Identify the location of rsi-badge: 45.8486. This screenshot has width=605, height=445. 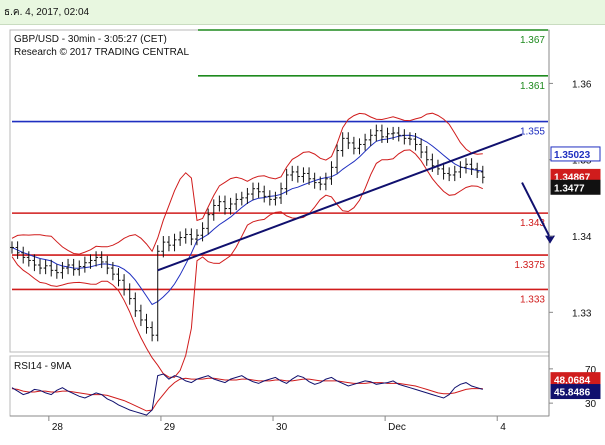
(575, 392).